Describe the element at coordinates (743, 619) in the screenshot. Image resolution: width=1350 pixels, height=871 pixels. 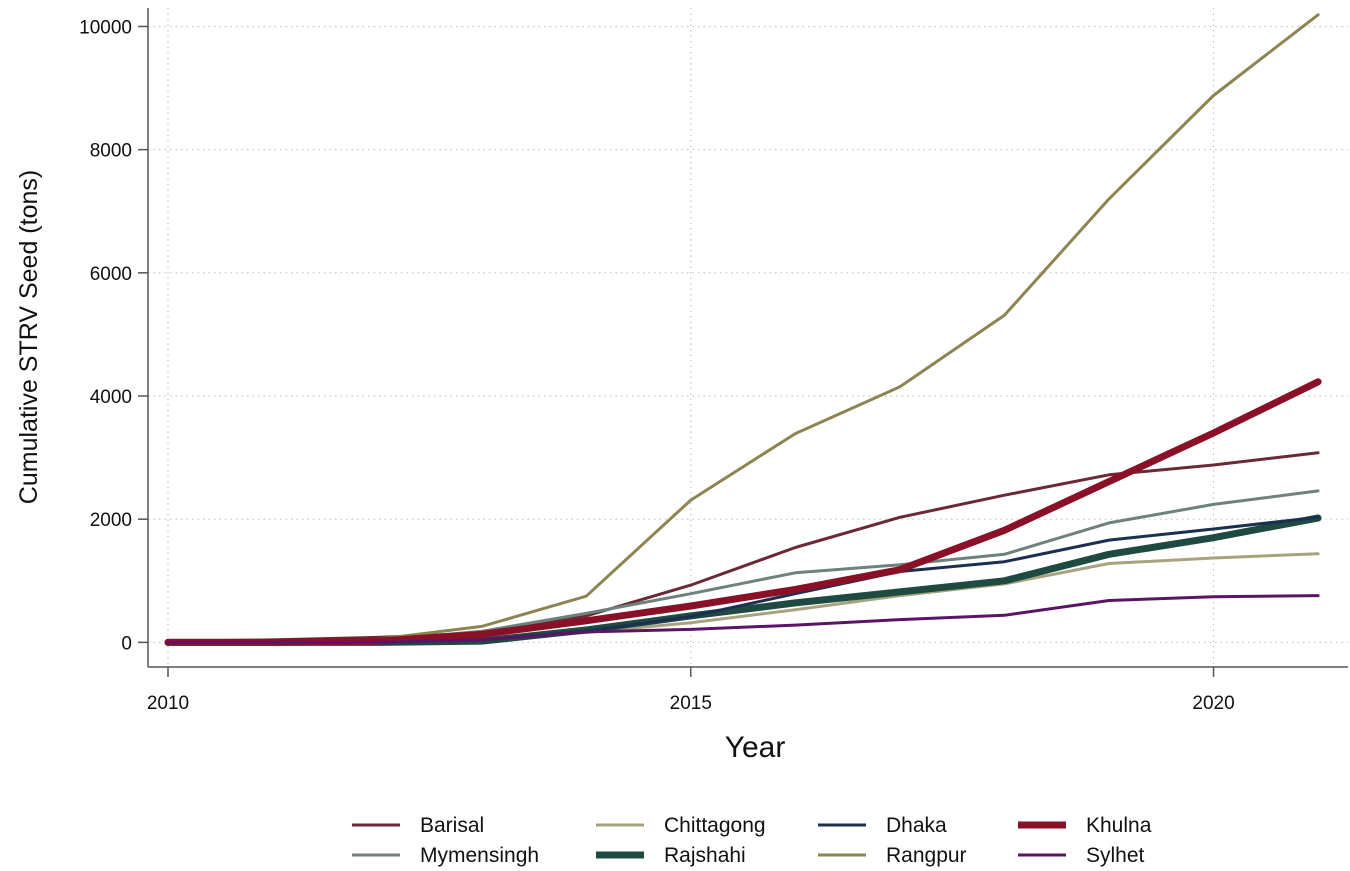
I see `series-line-sylhet` at that location.